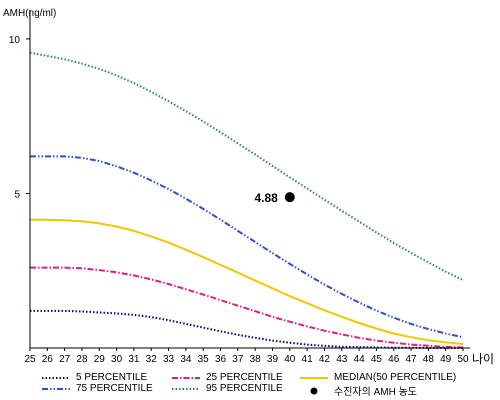  What do you see at coordinates (238, 359) in the screenshot?
I see `x-tick-label: 37` at bounding box center [238, 359].